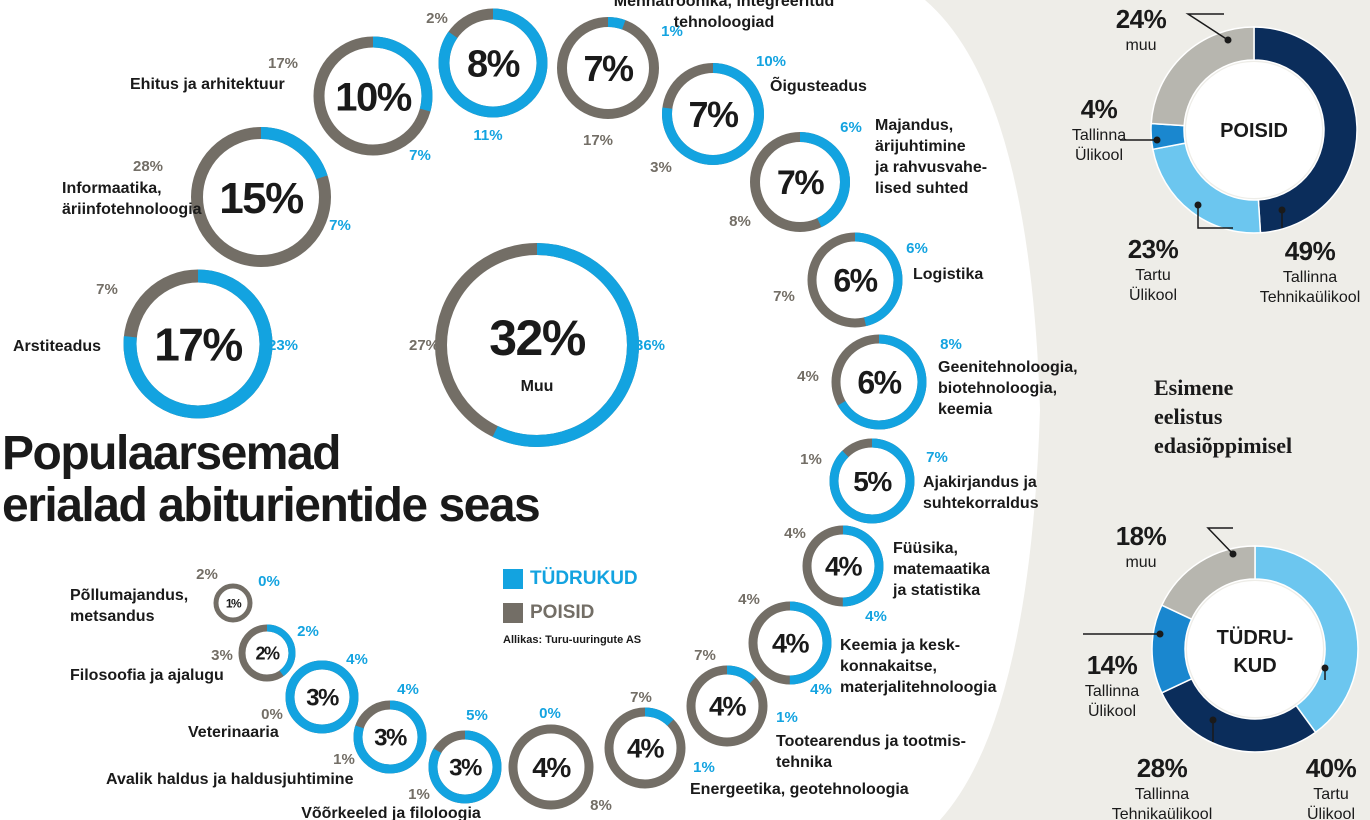  Describe the element at coordinates (851, 127) in the screenshot. I see `ring-girls-label-7: 6%` at that location.